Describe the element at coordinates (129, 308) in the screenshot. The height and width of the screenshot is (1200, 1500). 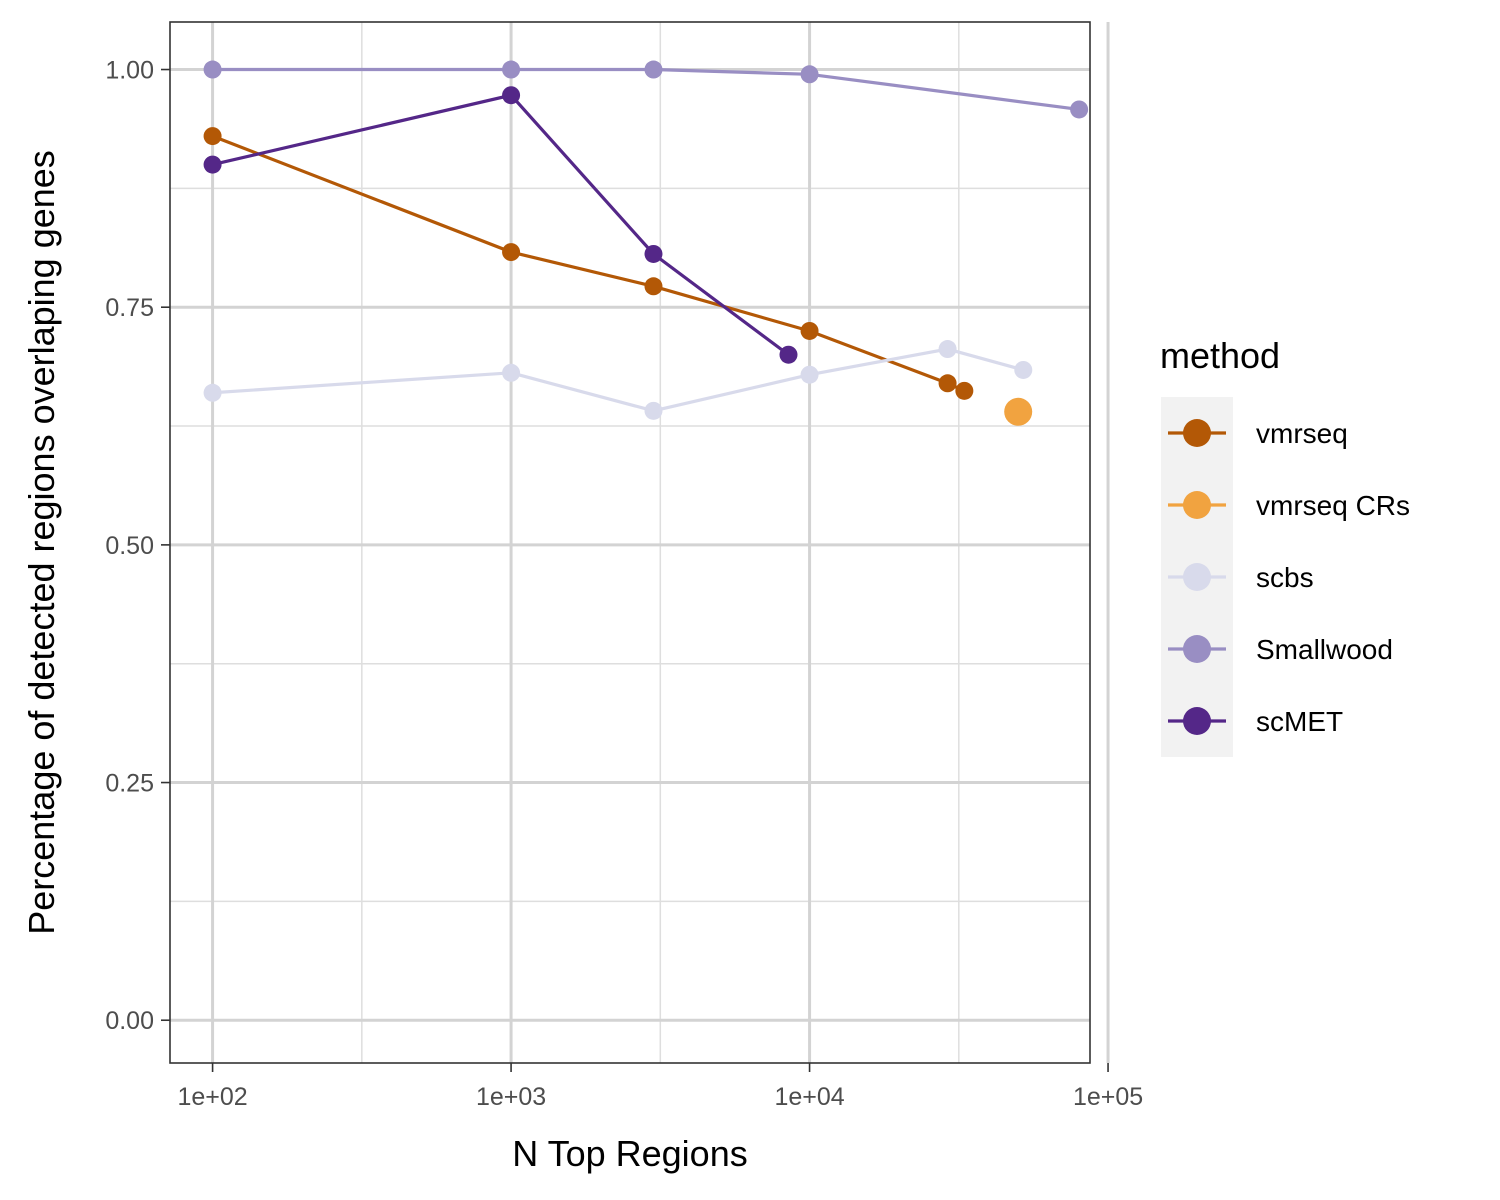
I see `y-tick-label: 0.75` at that location.